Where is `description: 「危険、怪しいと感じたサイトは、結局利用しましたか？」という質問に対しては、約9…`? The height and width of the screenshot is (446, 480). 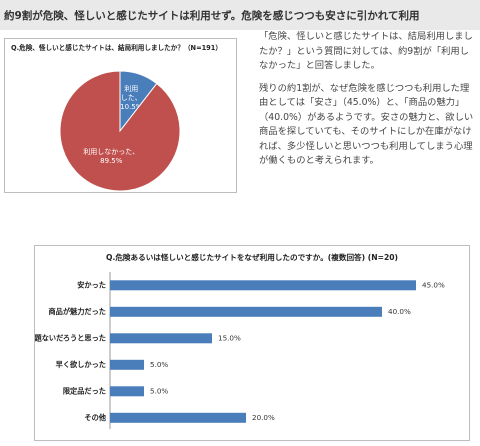
description: 「危険、怪しいと感じたサイトは、結局利用しましたか？」という質問に対しては、約9… is located at coordinates (368, 103).